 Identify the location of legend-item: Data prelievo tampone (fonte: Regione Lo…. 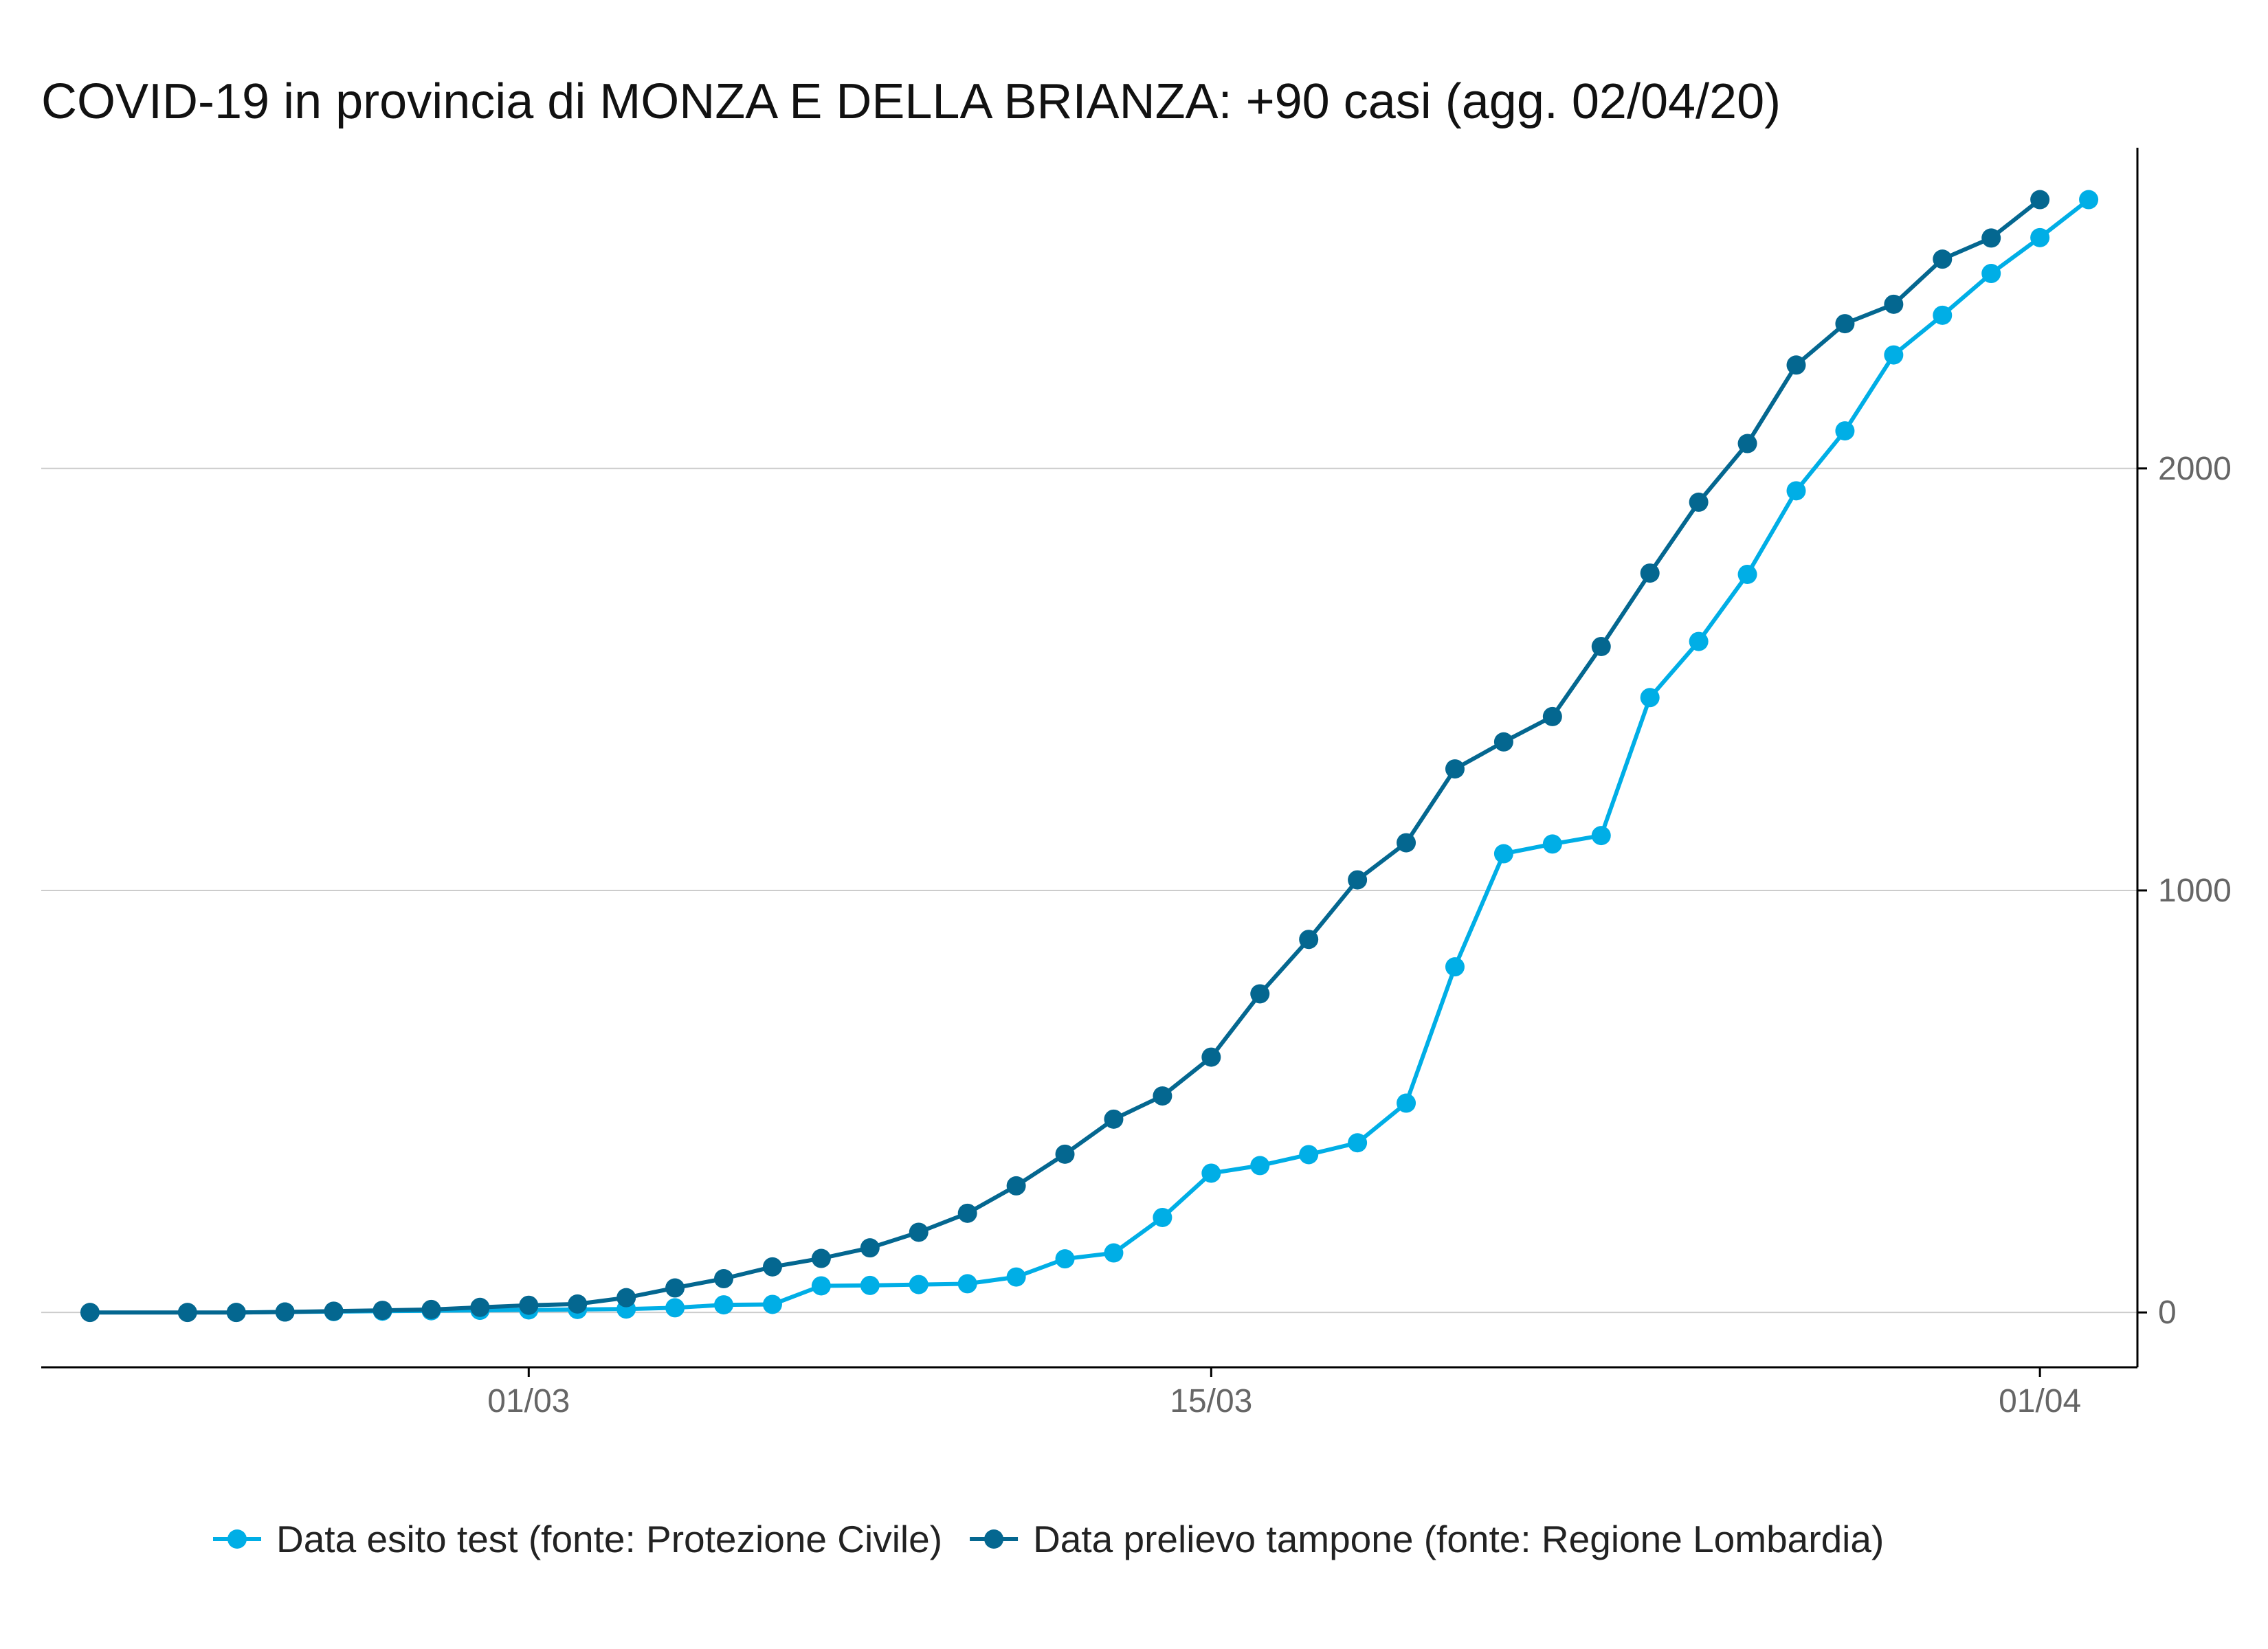
(1427, 1539).